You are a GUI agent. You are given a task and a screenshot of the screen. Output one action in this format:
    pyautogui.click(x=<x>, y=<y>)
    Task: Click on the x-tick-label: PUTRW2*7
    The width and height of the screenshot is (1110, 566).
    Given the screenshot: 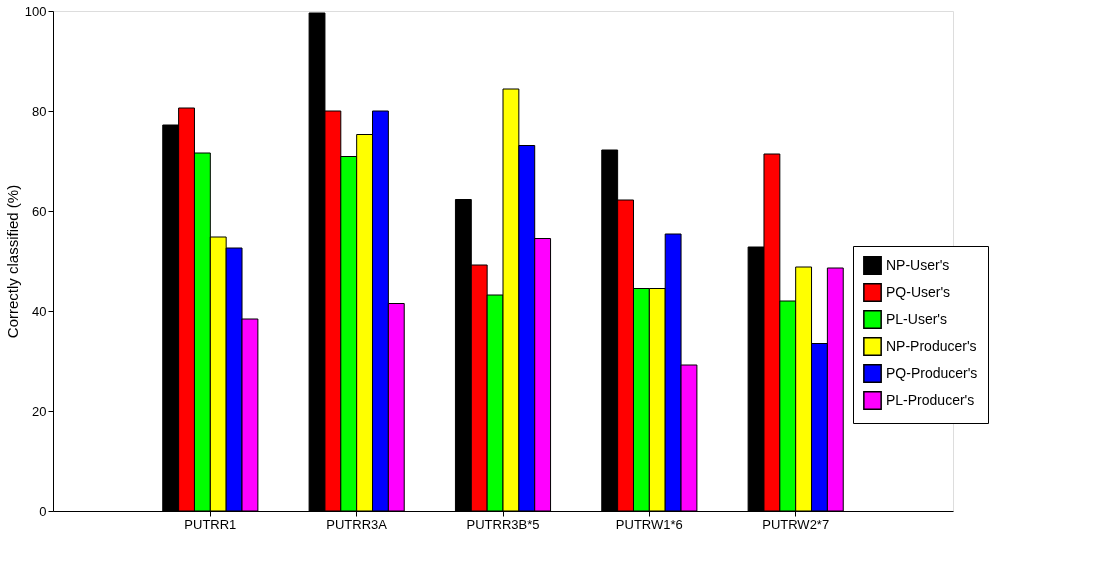 What is the action you would take?
    pyautogui.click(x=796, y=524)
    